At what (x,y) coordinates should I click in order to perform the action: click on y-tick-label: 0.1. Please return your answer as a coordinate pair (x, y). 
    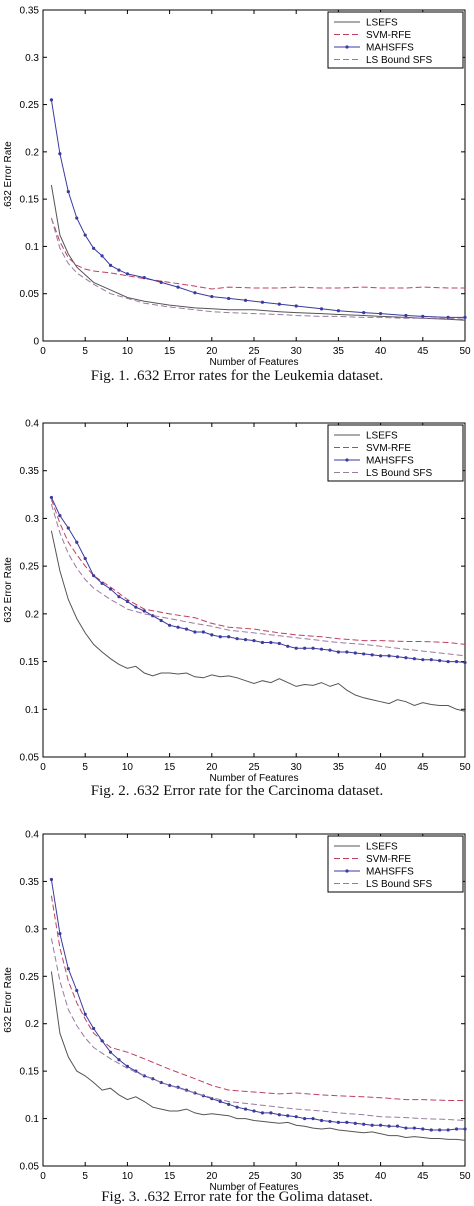
    Looking at the image, I should click on (32, 1119).